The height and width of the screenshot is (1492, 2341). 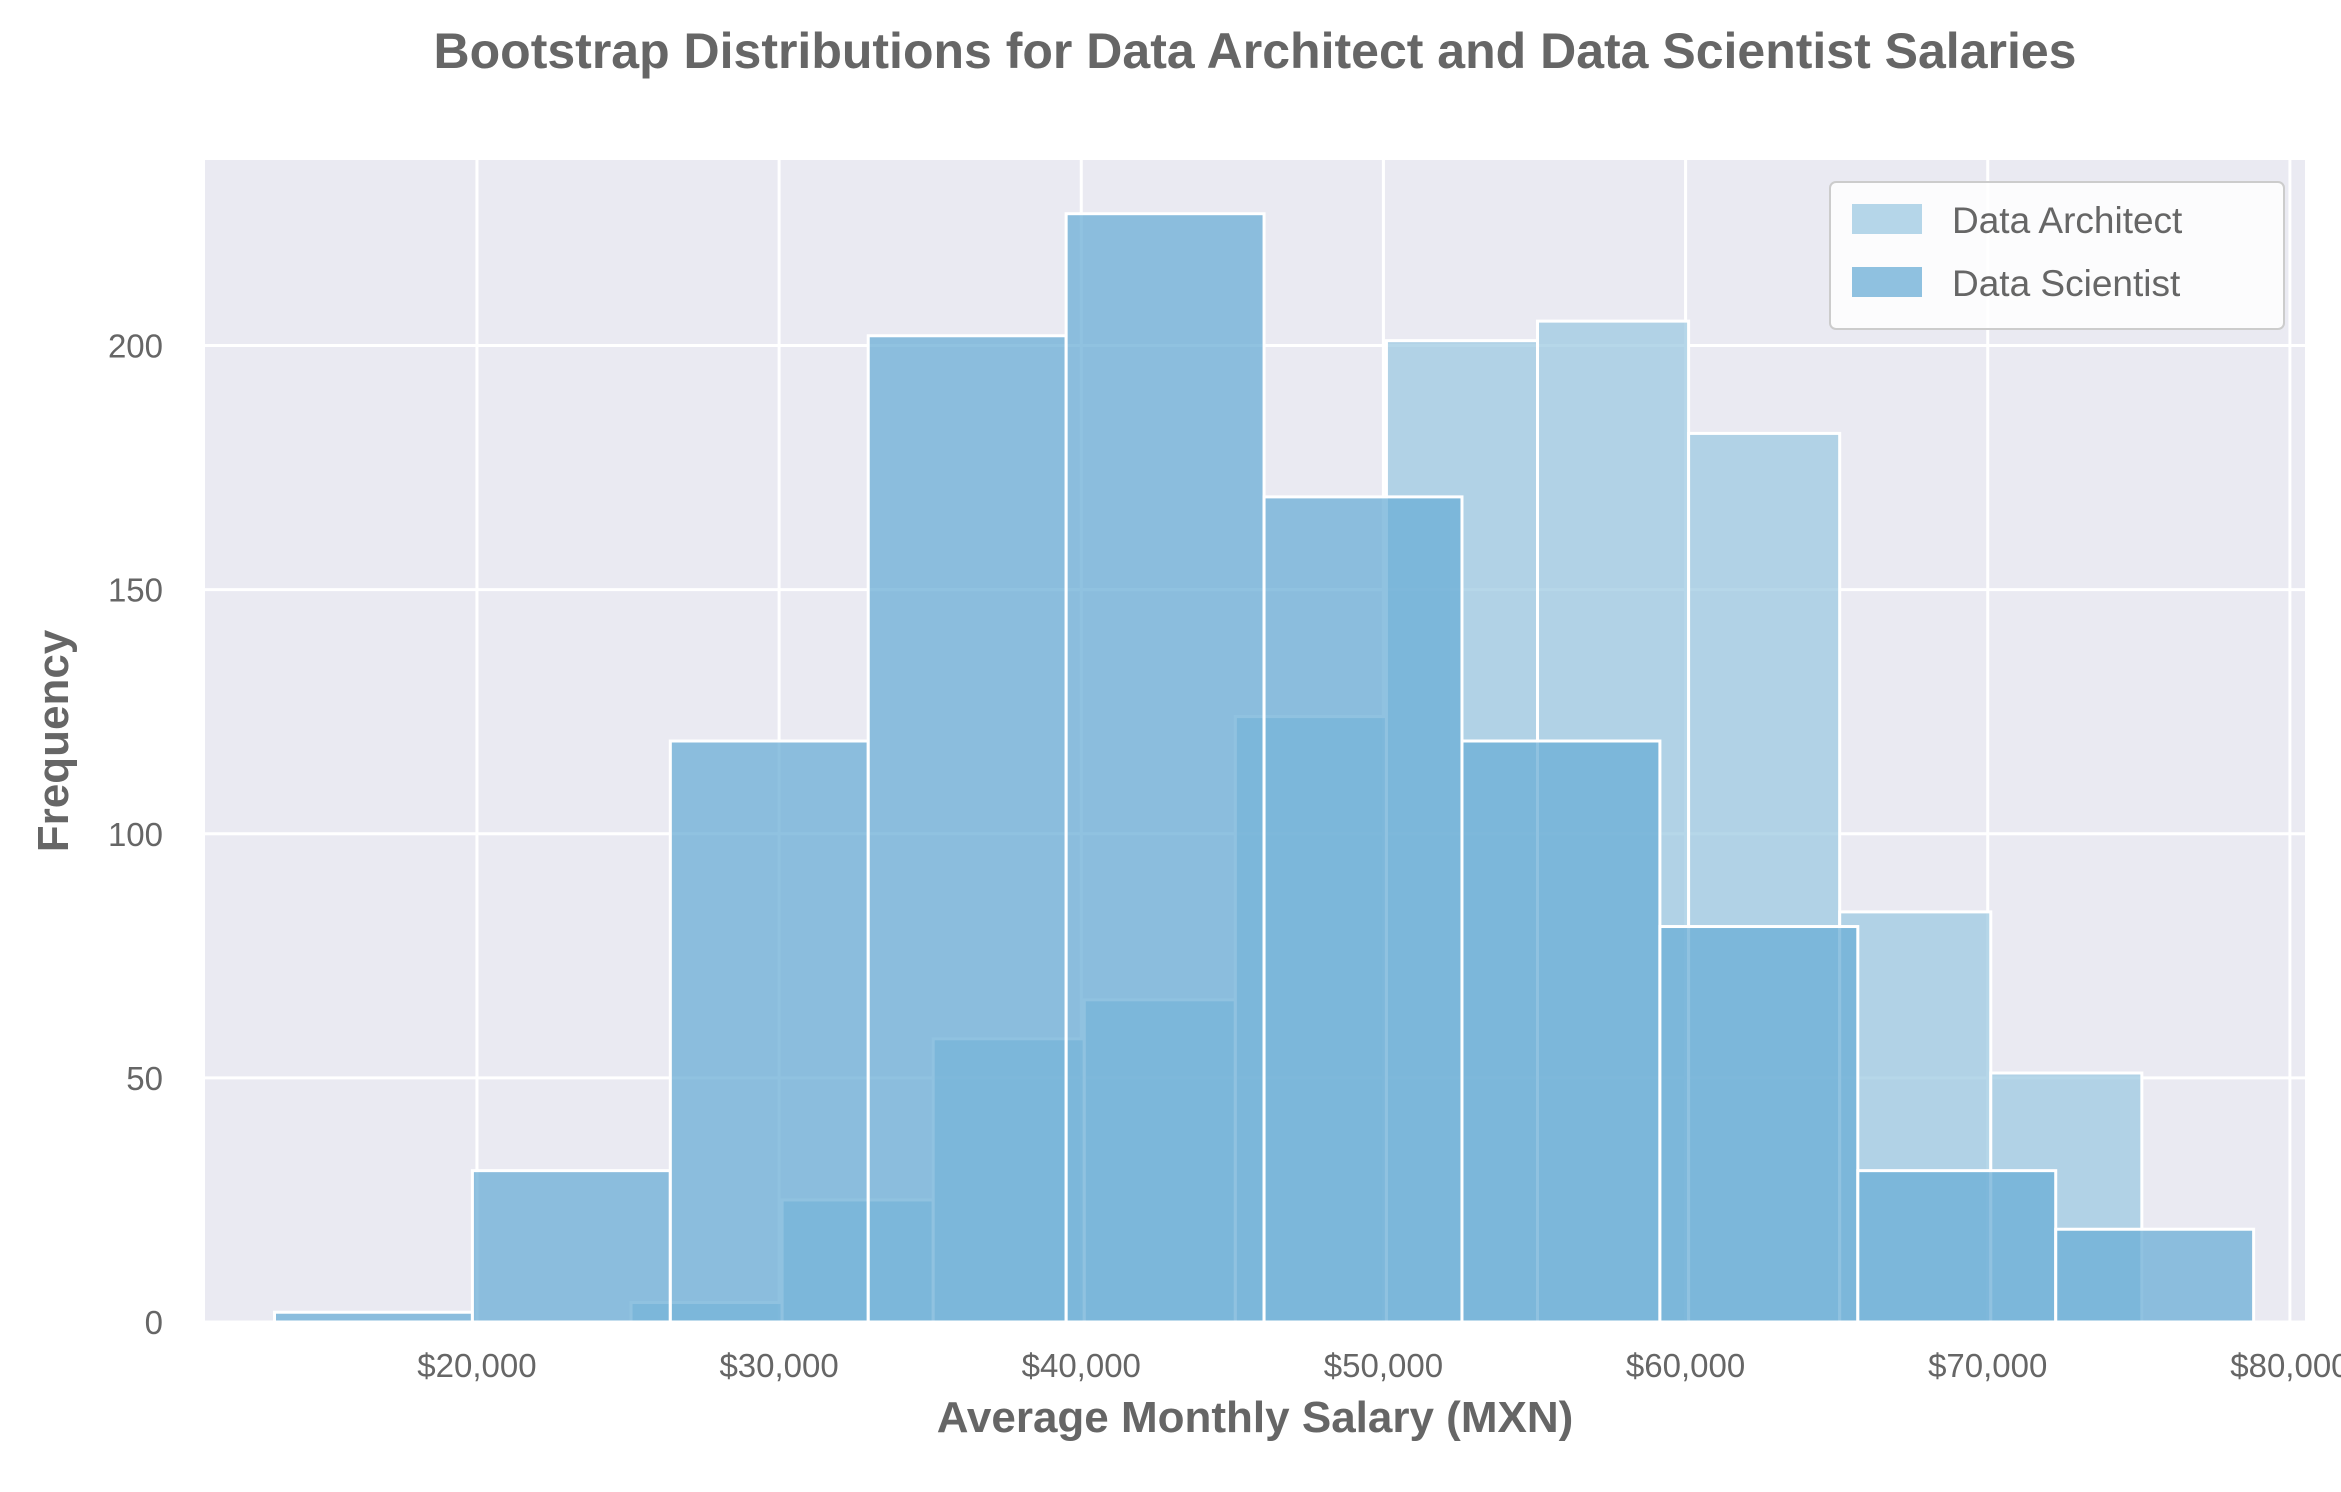 I want to click on y-tick-label: 150, so click(x=135, y=590).